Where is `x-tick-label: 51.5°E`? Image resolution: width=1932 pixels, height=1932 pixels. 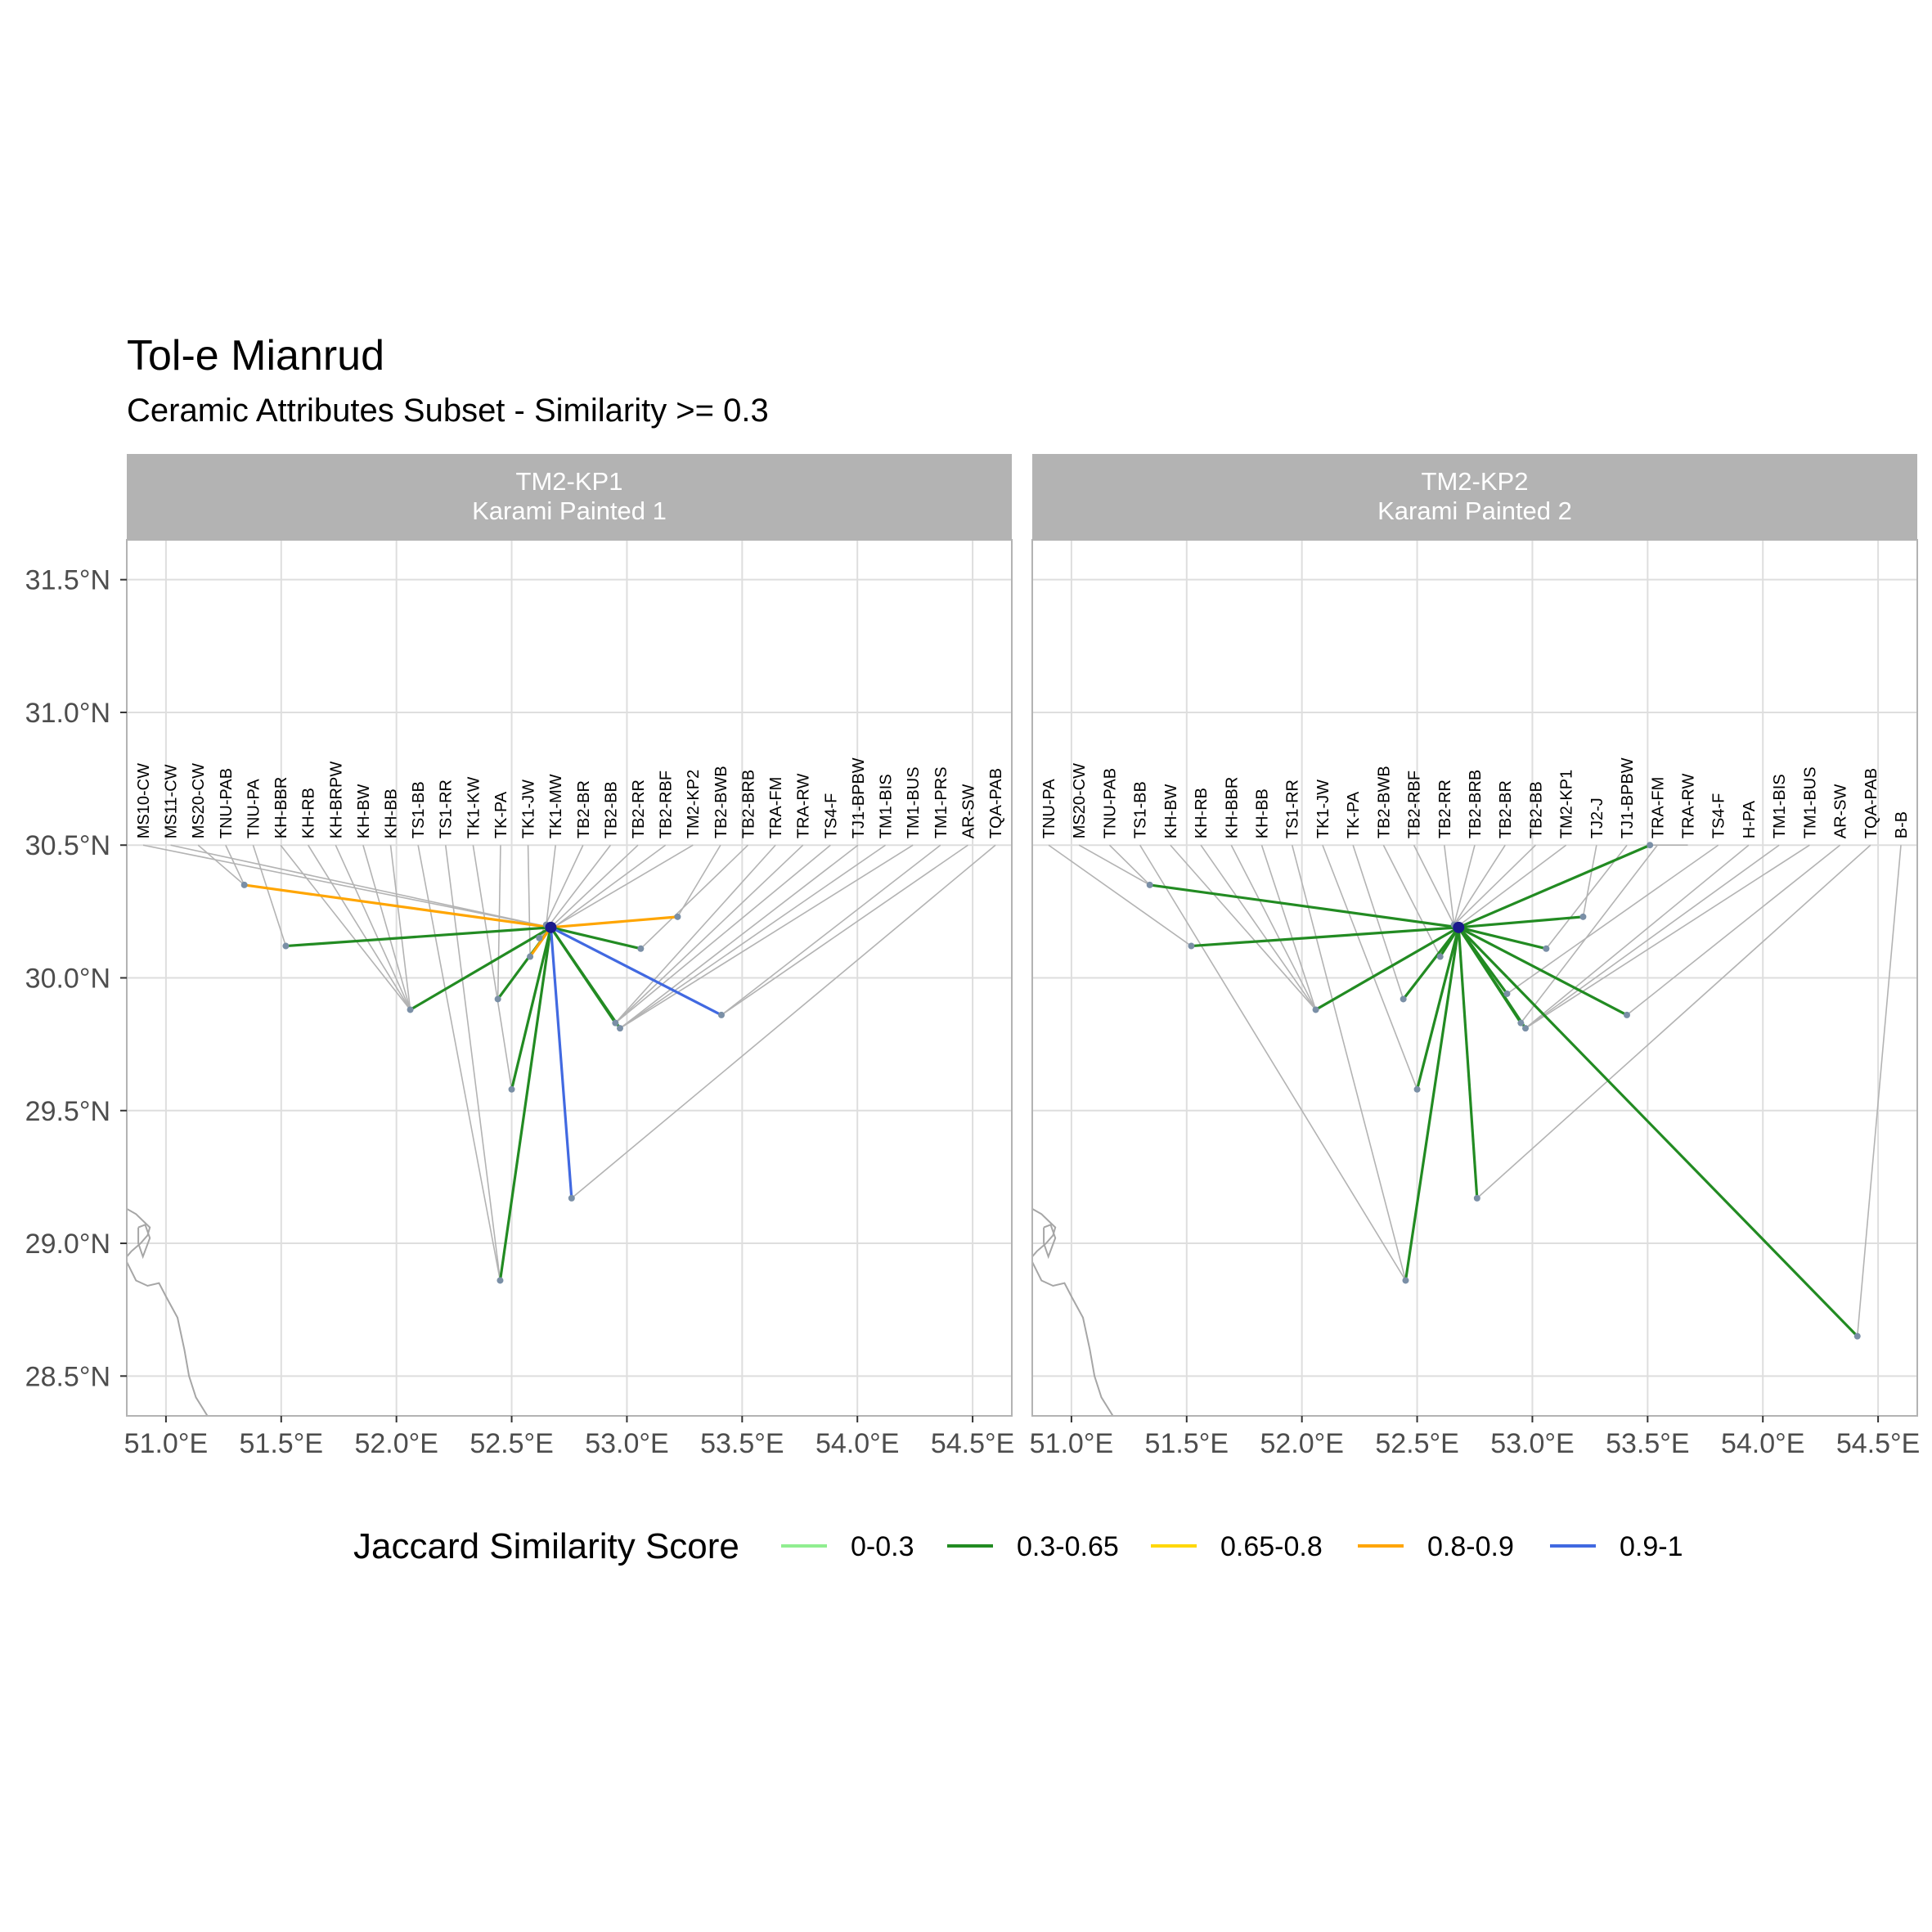 x-tick-label: 51.5°E is located at coordinates (1187, 1443).